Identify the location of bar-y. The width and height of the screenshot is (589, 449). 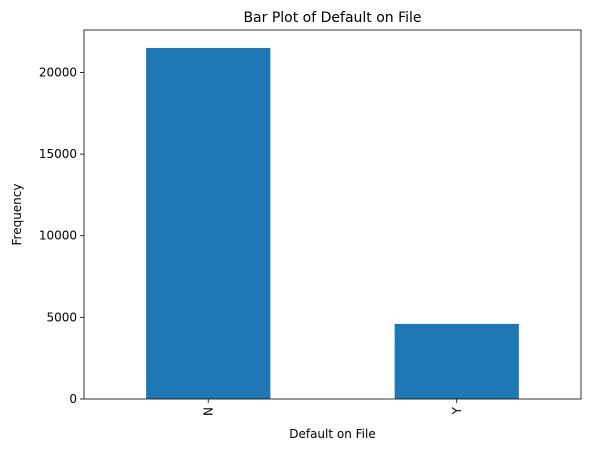
(456, 361).